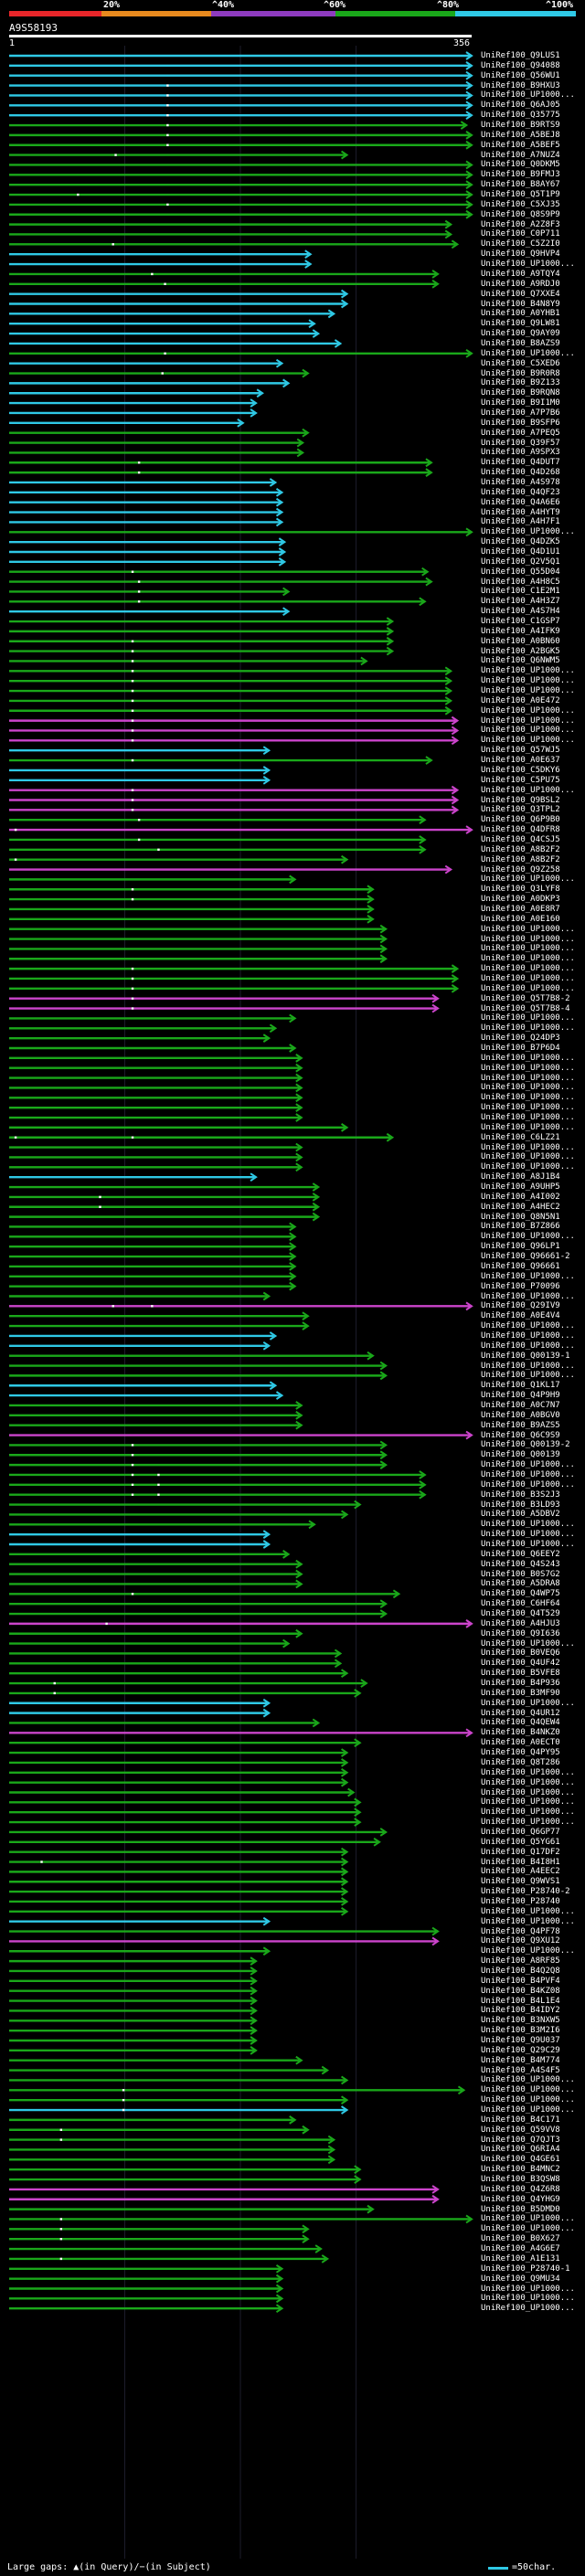  I want to click on hit-label: UniRef100_Q4T529, so click(520, 1614).